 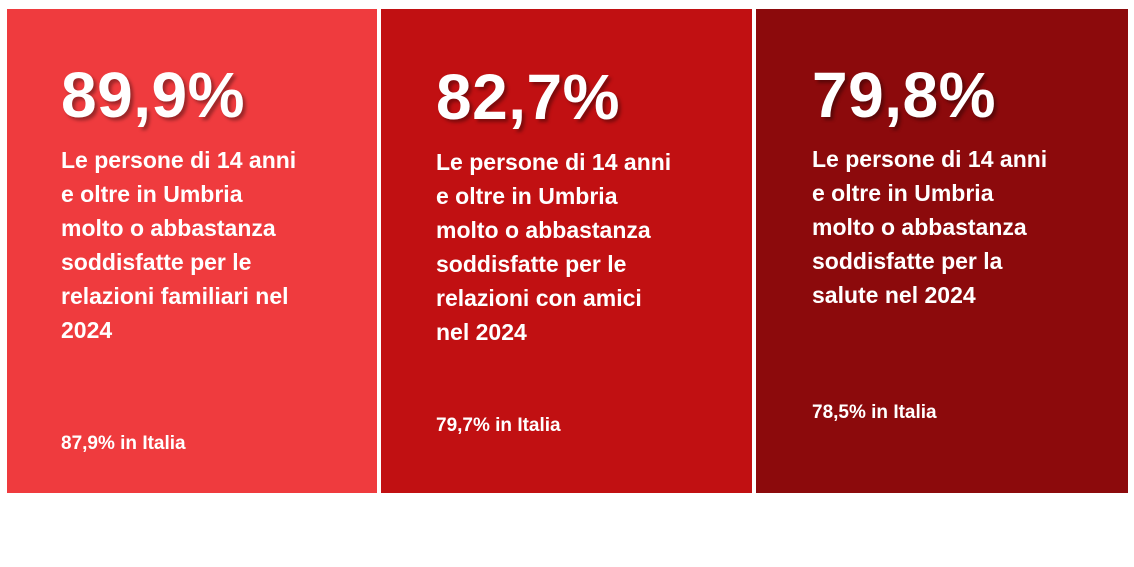 I want to click on italy-comparison: 87,9% in Italia, so click(x=123, y=443).